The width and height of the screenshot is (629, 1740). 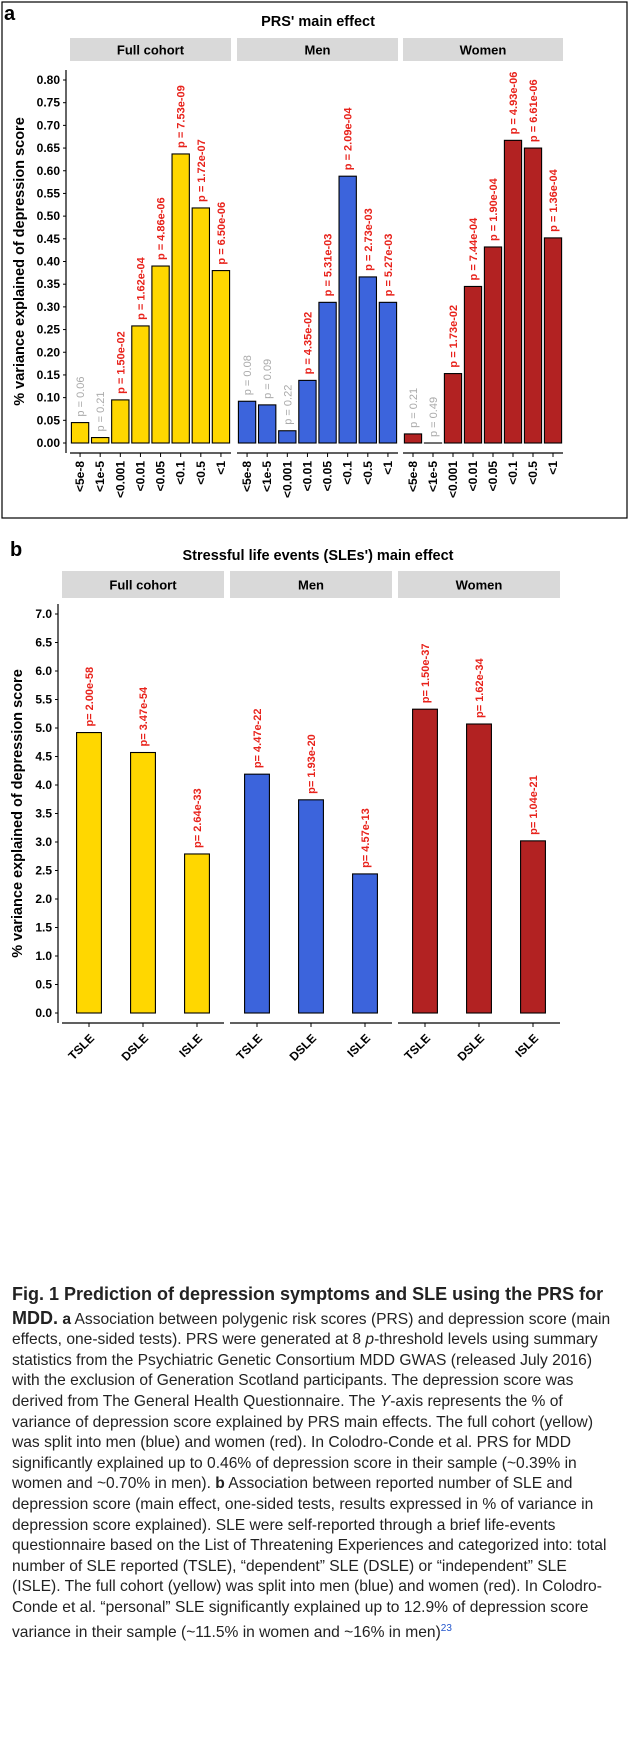 What do you see at coordinates (534, 805) in the screenshot?
I see `p-value-label: p= 1.04e-21` at bounding box center [534, 805].